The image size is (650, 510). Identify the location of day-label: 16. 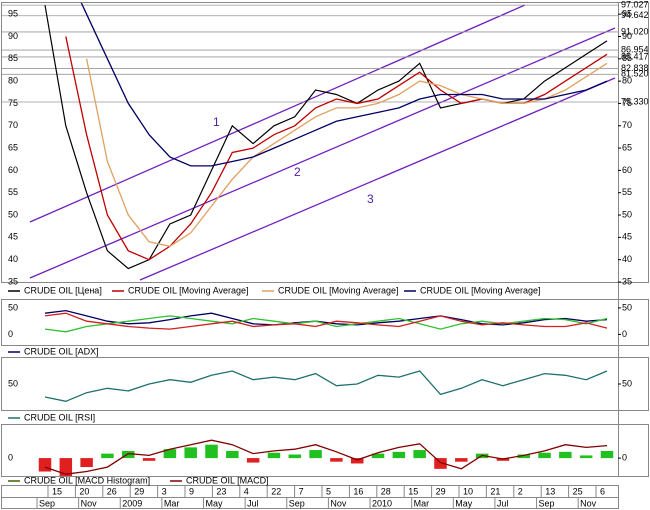
(358, 491).